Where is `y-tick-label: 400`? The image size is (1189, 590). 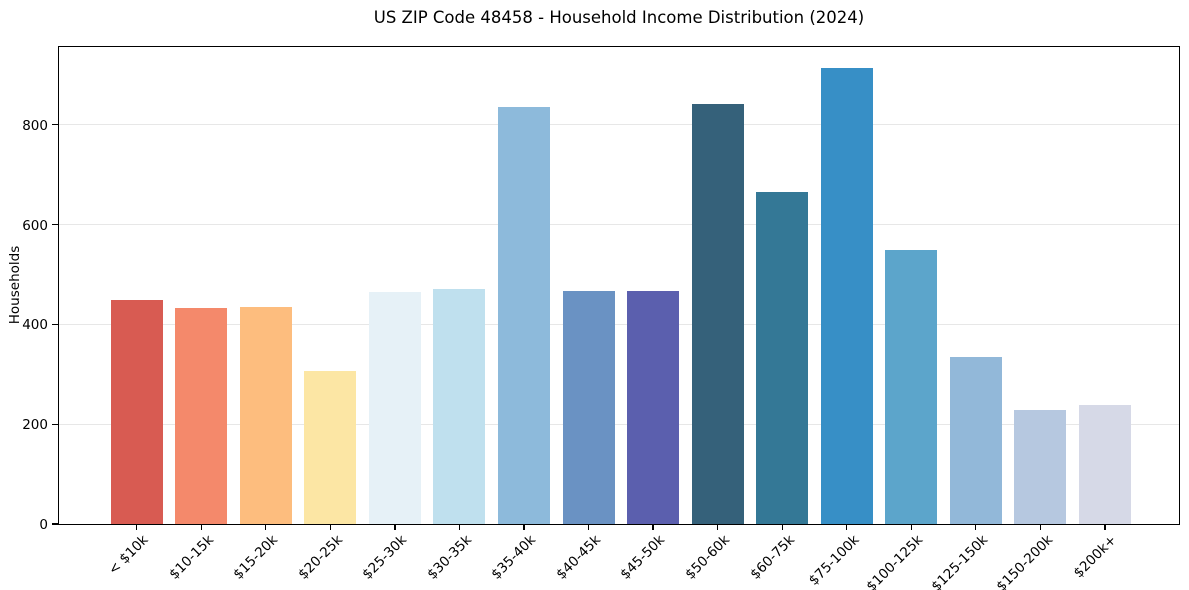
y-tick-label: 400 is located at coordinates (35, 325).